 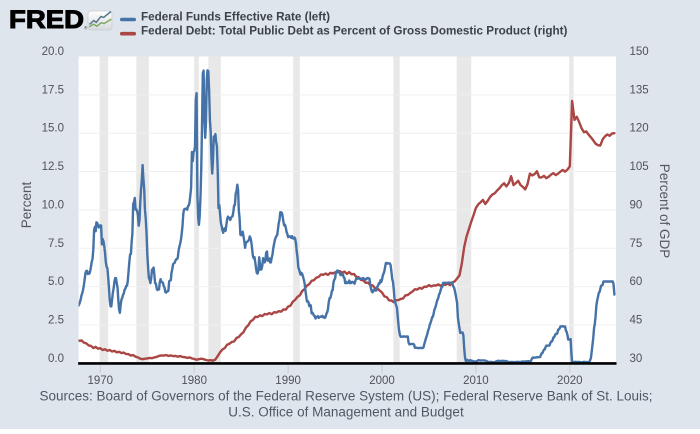 I want to click on svg-text: 135, so click(x=639, y=90).